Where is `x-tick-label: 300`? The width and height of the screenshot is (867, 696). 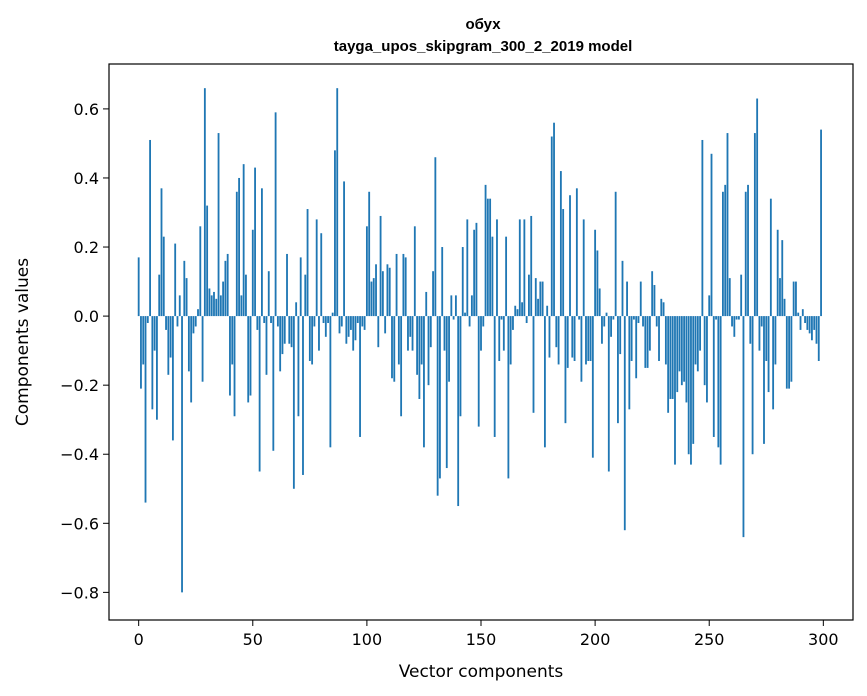
x-tick-label: 300 is located at coordinates (823, 639).